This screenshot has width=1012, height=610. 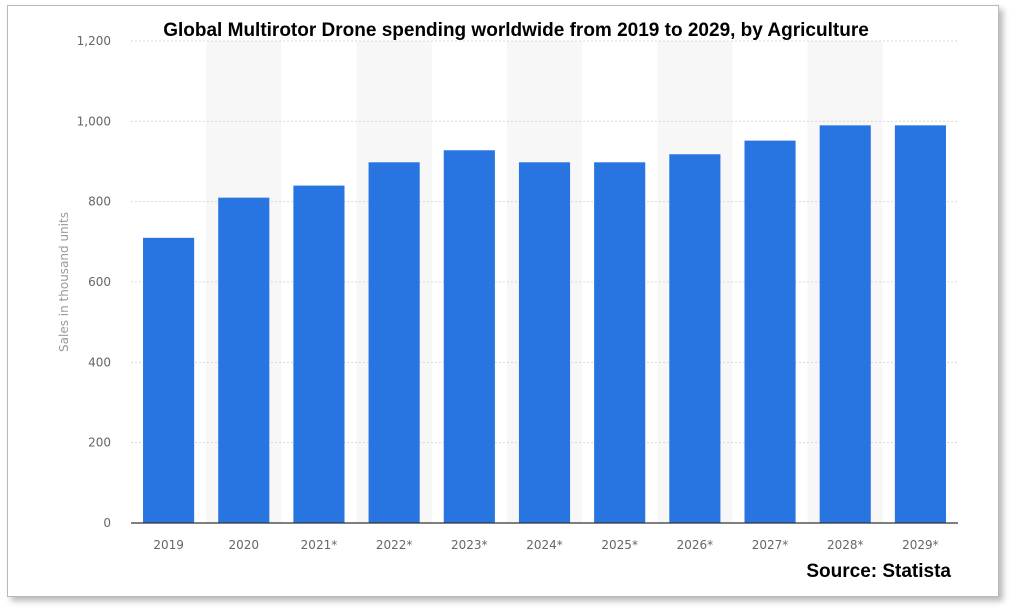 I want to click on source-label: Source: Statista, so click(x=878, y=571).